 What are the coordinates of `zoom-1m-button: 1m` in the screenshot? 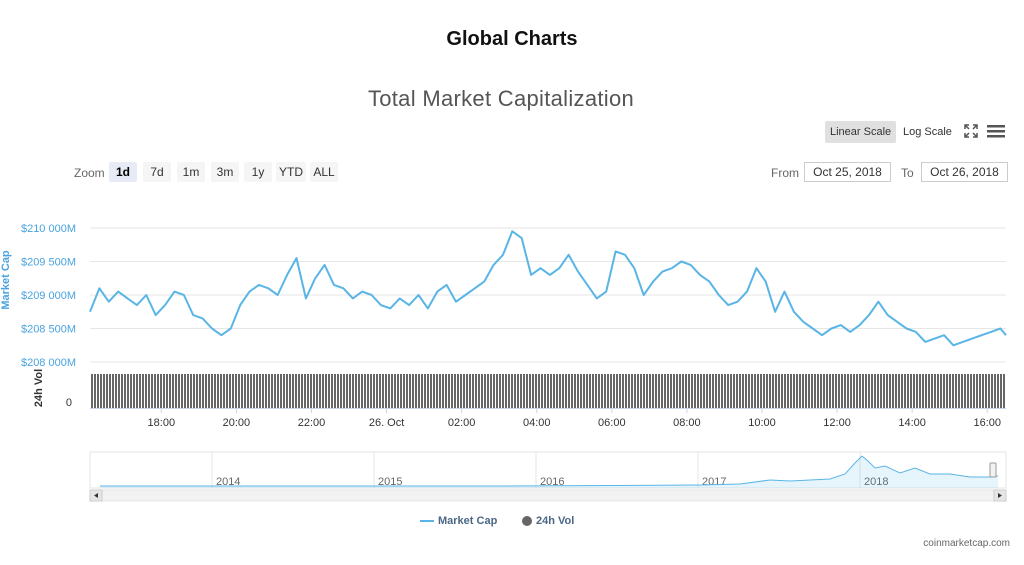 It's located at (191, 172).